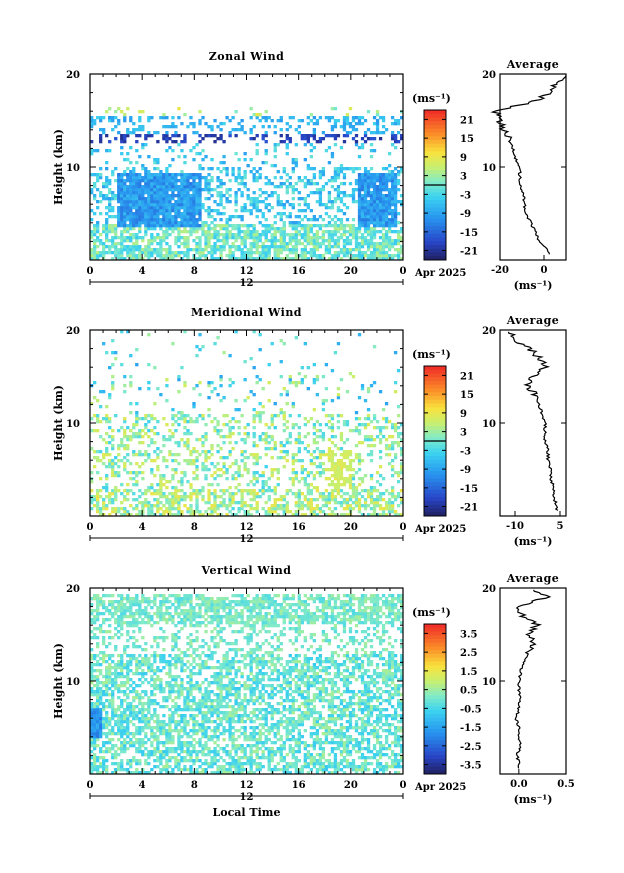 The image size is (624, 873). I want to click on colorbar-swatch, so click(435, 239).